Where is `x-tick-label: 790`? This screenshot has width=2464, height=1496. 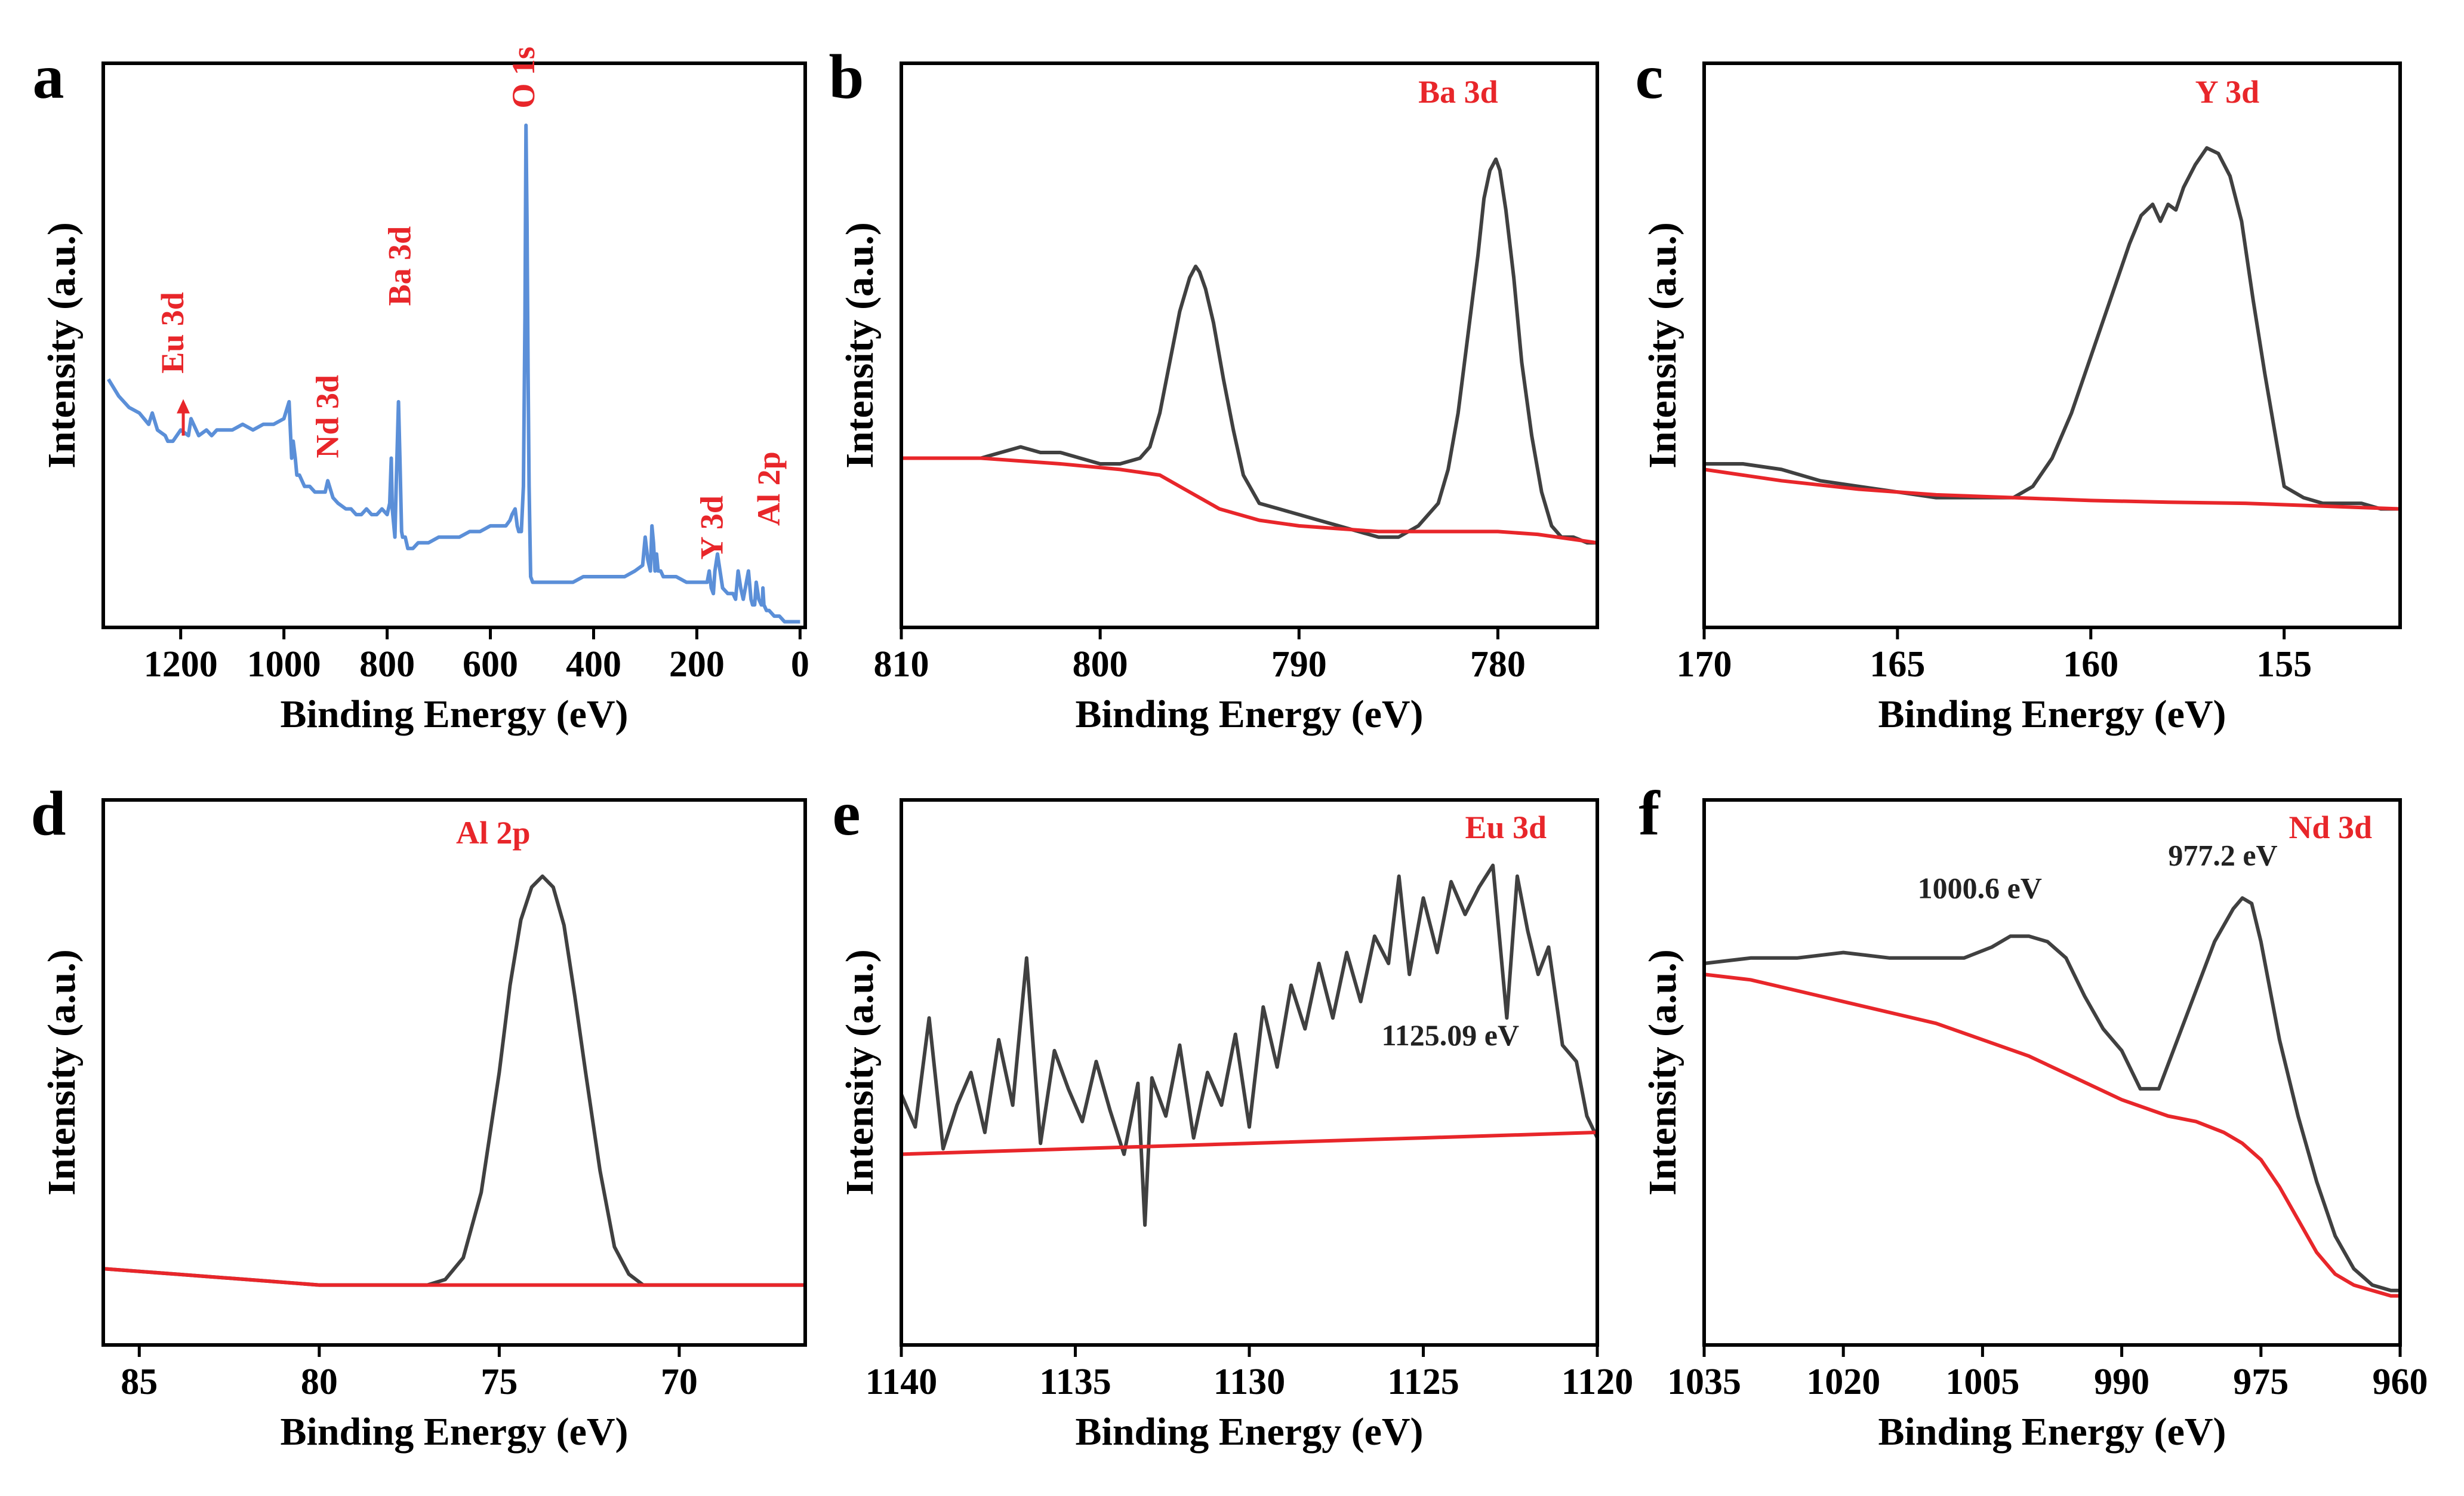 x-tick-label: 790 is located at coordinates (1299, 664).